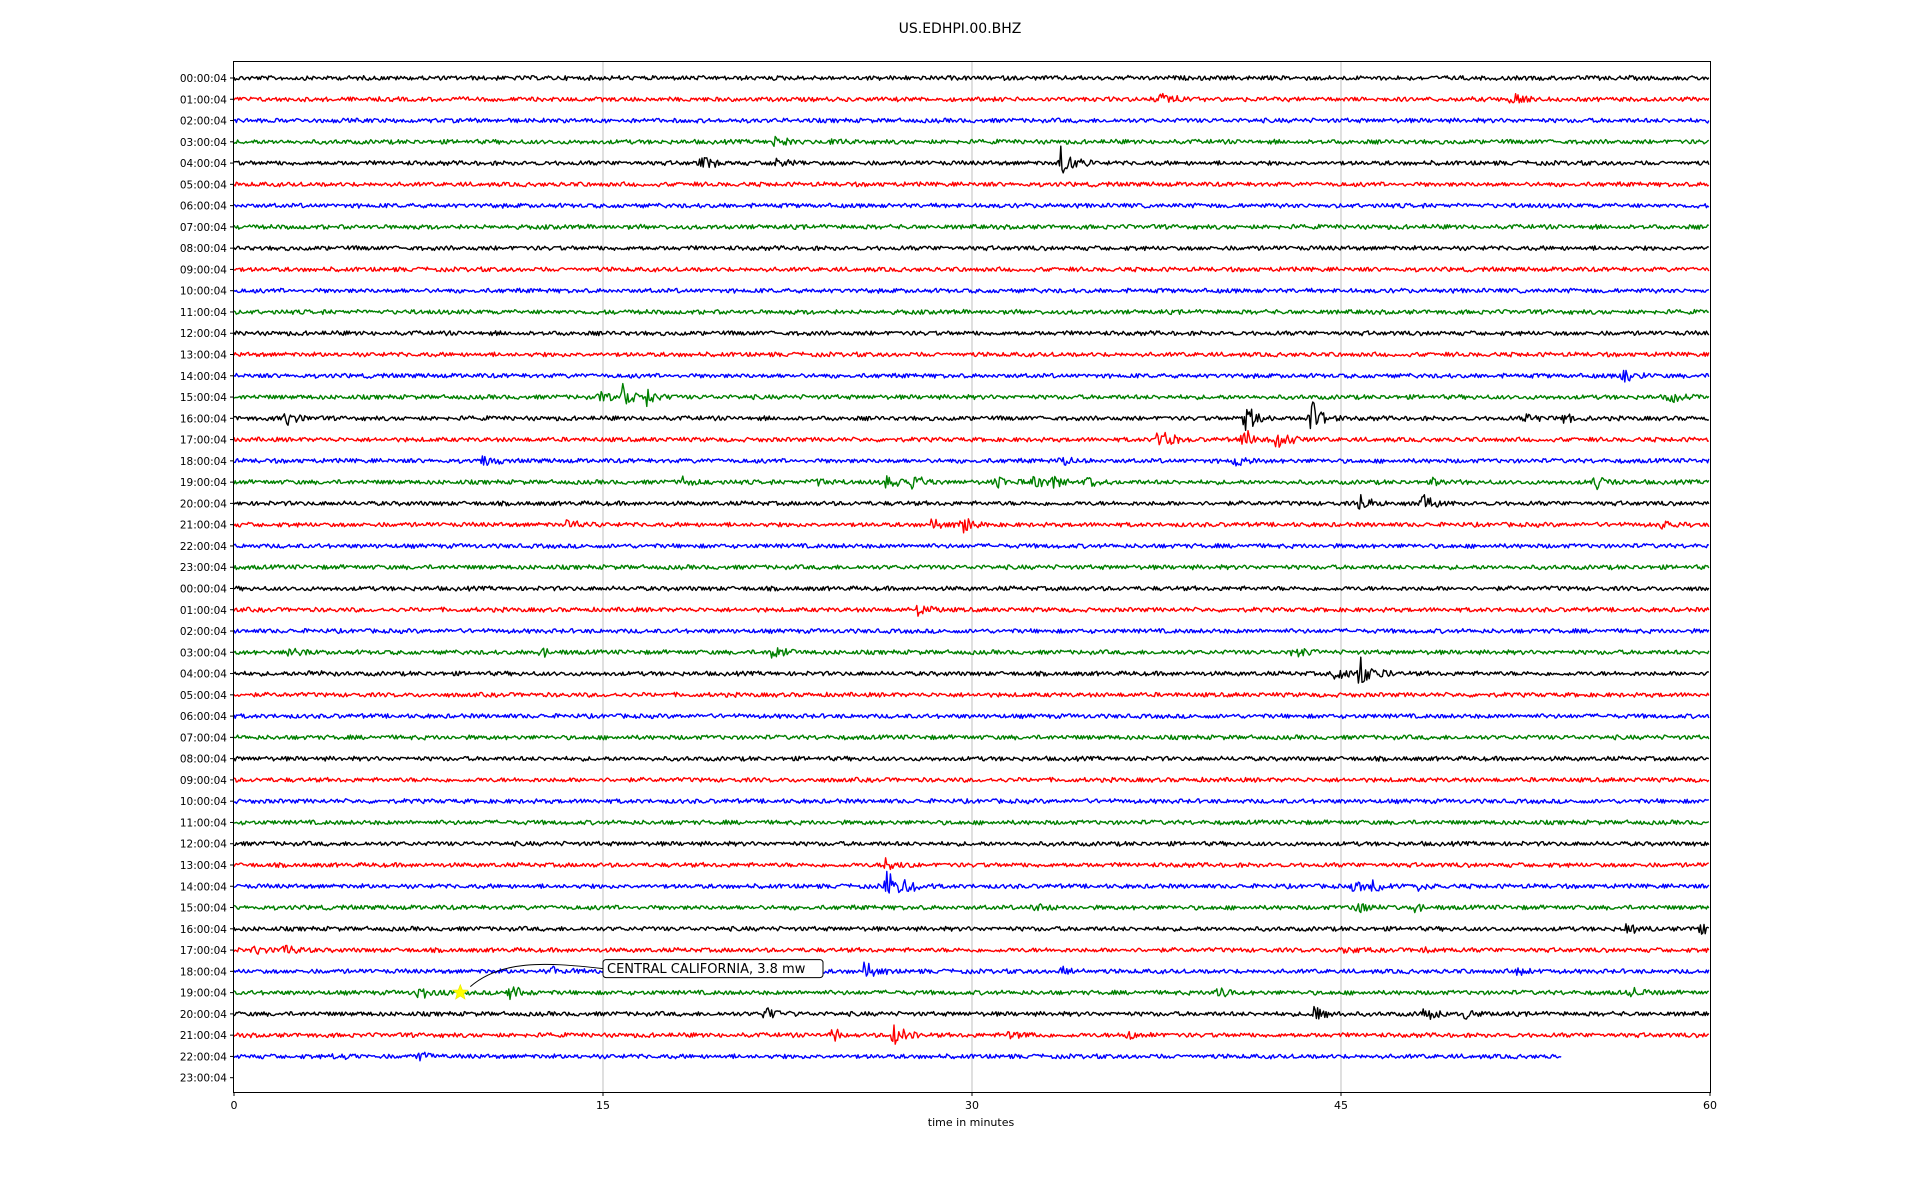 The height and width of the screenshot is (1200, 1920). What do you see at coordinates (460, 991) in the screenshot?
I see `event-star-marker` at bounding box center [460, 991].